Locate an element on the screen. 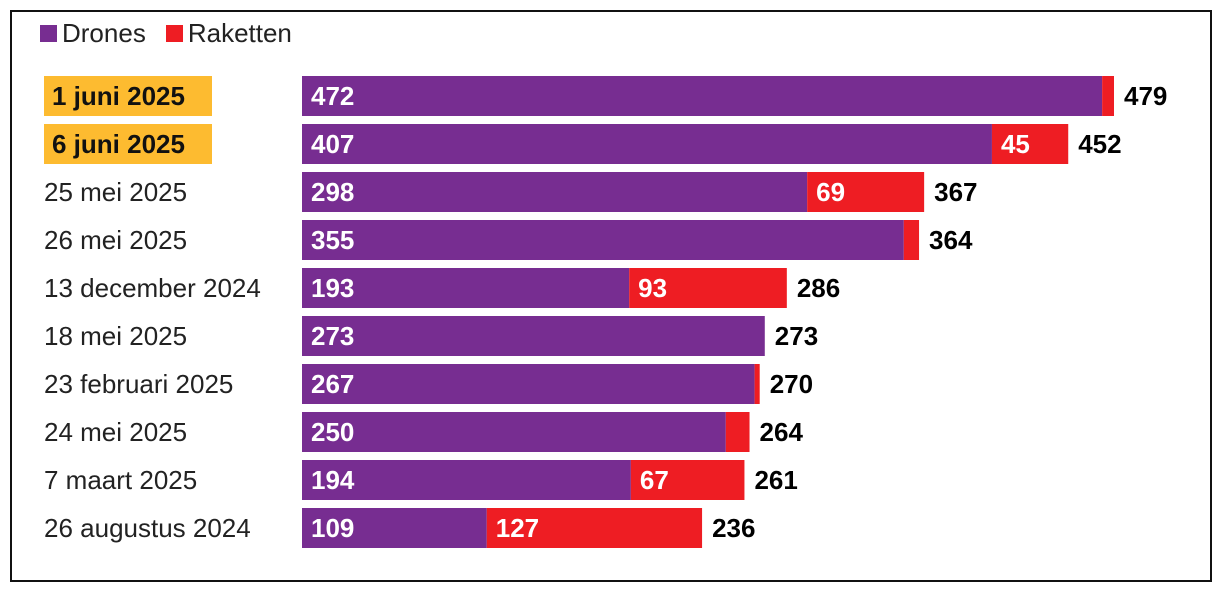  data-label-drones: 194 is located at coordinates (333, 480).